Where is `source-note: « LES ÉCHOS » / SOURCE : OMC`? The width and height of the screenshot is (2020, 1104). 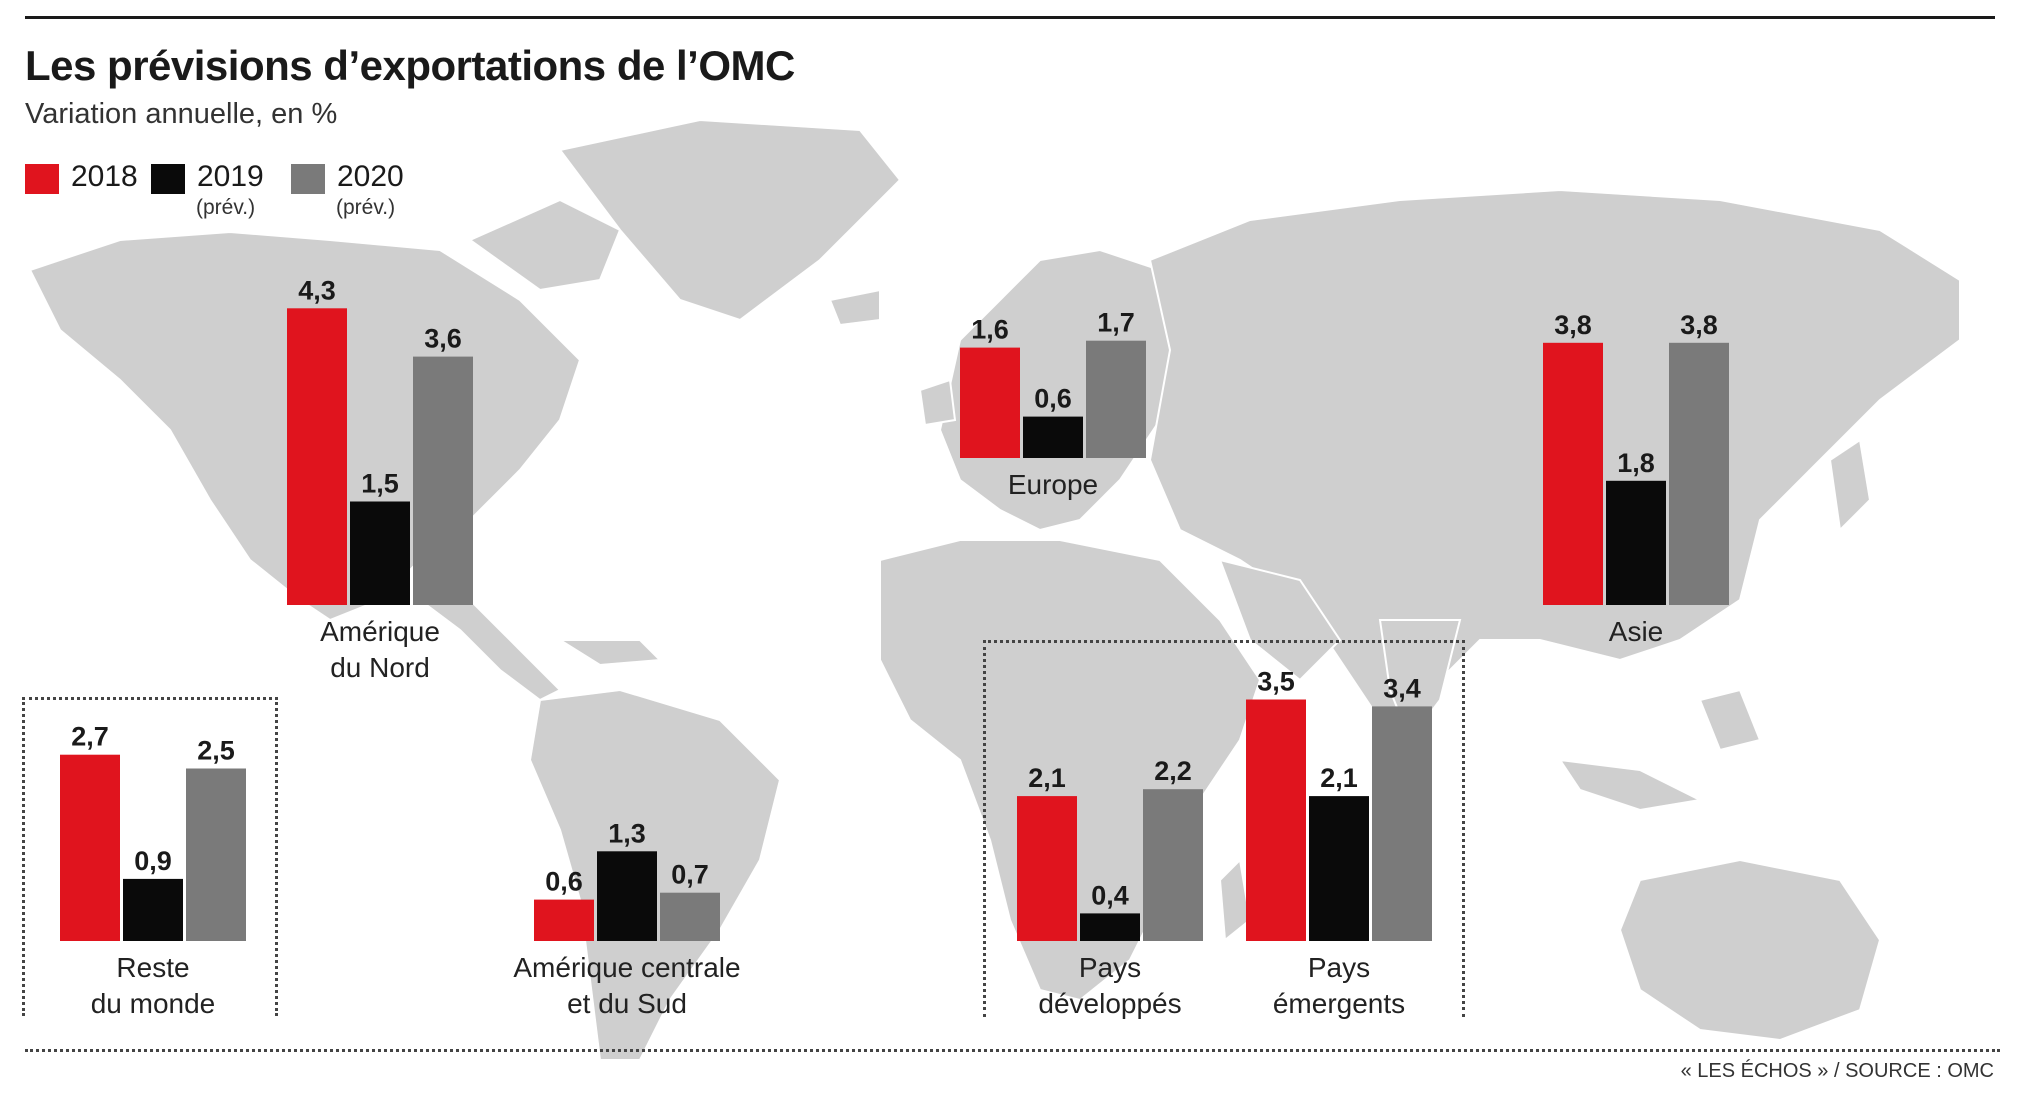
source-note: « LES ÉCHOS » / SOURCE : OMC is located at coordinates (1837, 1071).